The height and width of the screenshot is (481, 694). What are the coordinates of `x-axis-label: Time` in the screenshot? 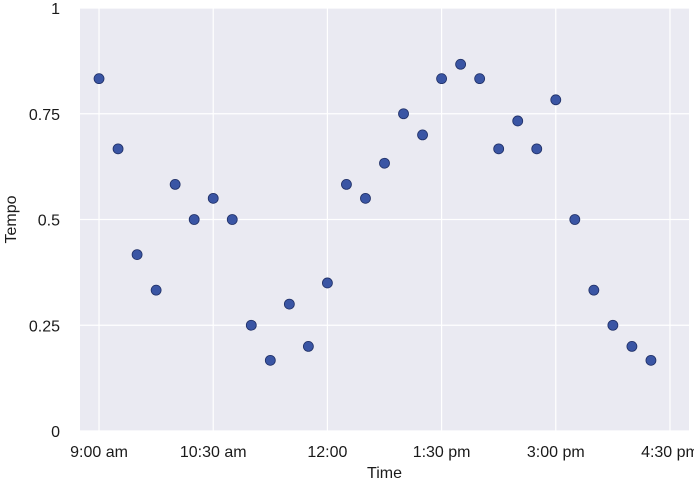 It's located at (384, 473).